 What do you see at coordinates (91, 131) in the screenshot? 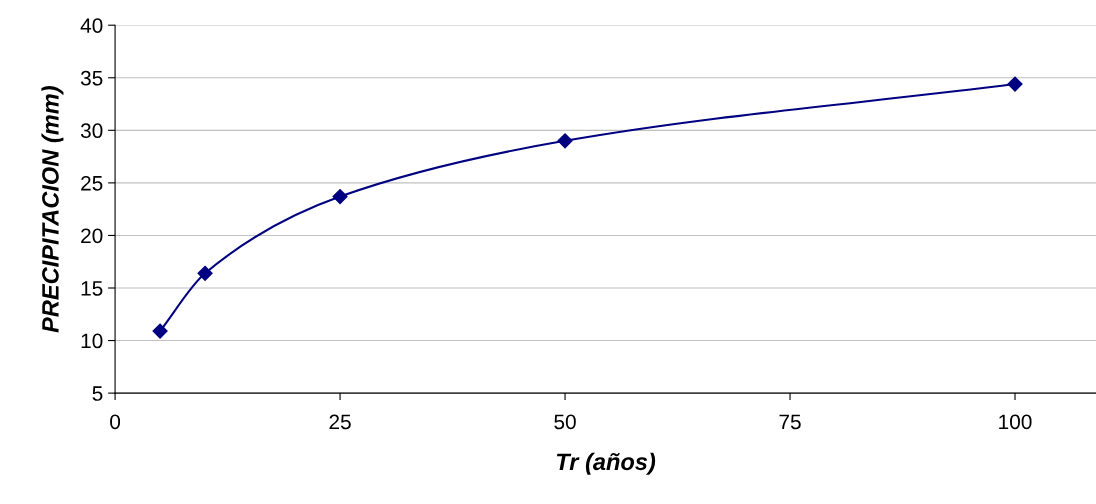
I see `y-tick-label: 30` at bounding box center [91, 131].